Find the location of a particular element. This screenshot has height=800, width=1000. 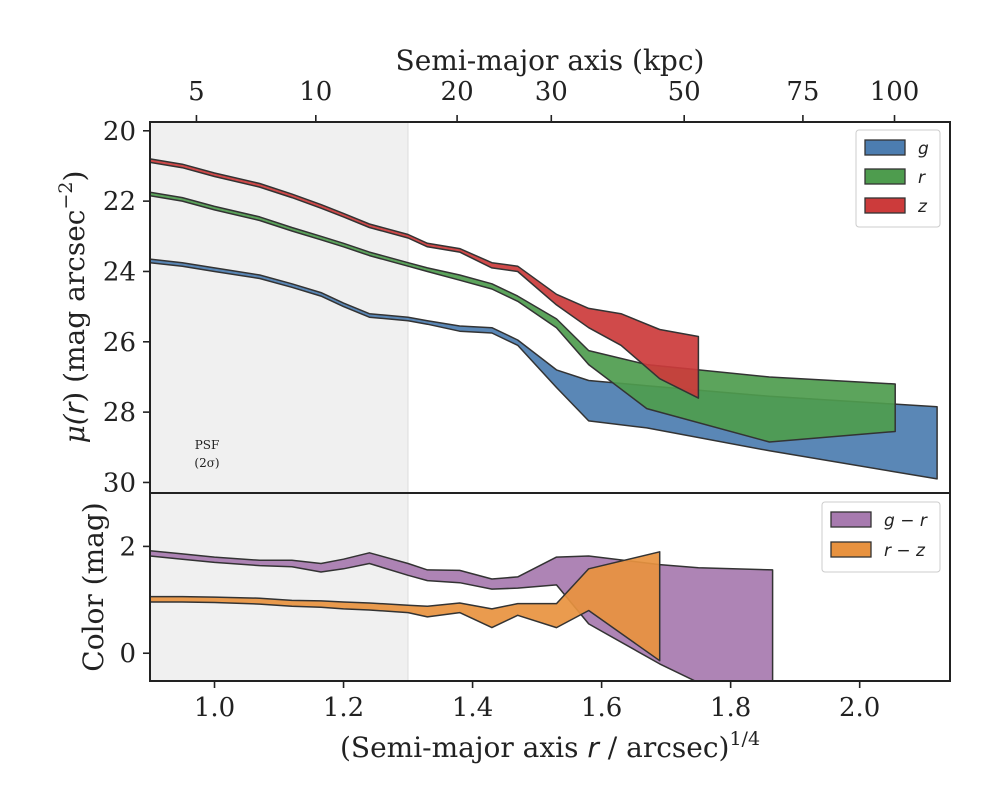

bottom-axis-label-main: (Semi-major axis is located at coordinates (463, 747).